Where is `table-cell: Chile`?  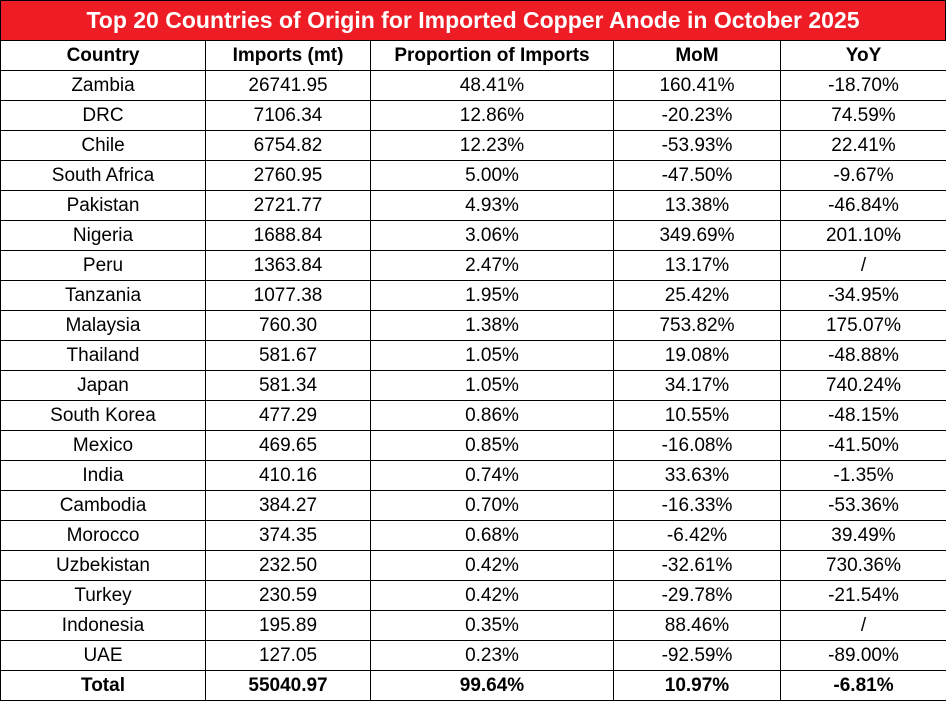
table-cell: Chile is located at coordinates (103, 145).